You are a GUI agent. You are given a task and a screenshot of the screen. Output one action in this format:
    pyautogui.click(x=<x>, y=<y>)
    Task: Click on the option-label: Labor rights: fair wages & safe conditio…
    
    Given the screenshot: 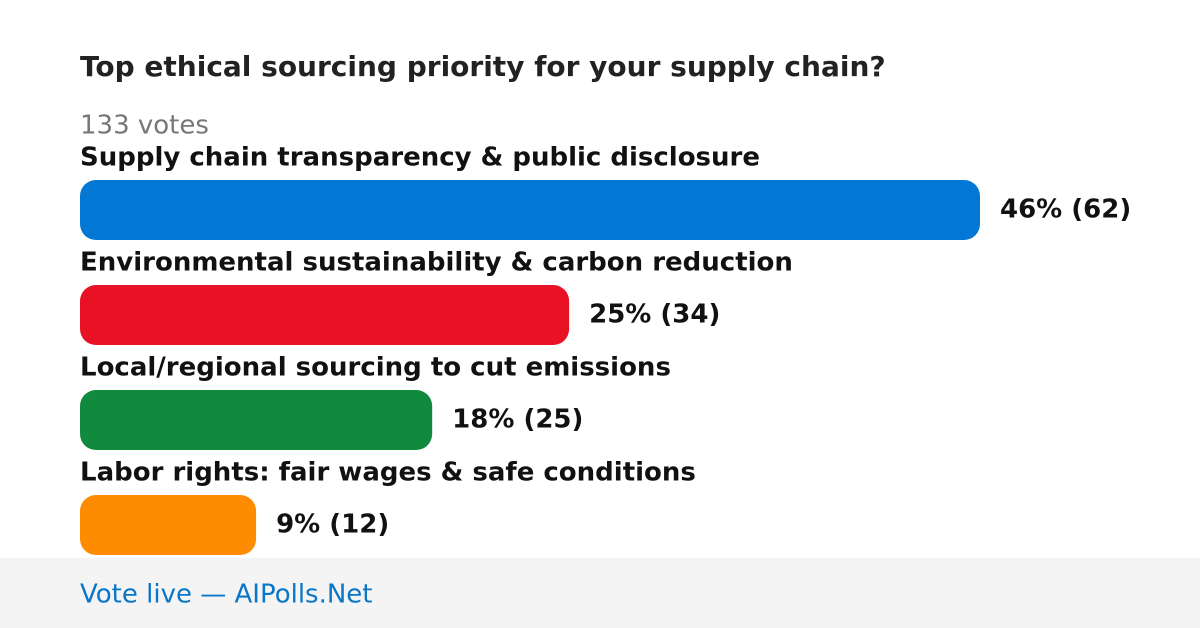 What is the action you would take?
    pyautogui.click(x=388, y=473)
    